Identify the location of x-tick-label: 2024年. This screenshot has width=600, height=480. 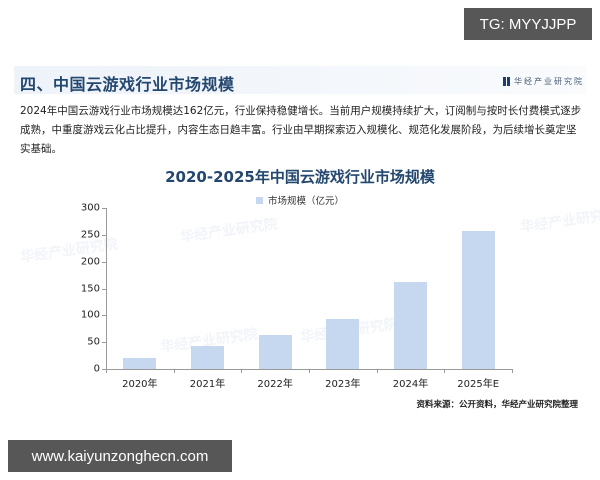
(410, 384).